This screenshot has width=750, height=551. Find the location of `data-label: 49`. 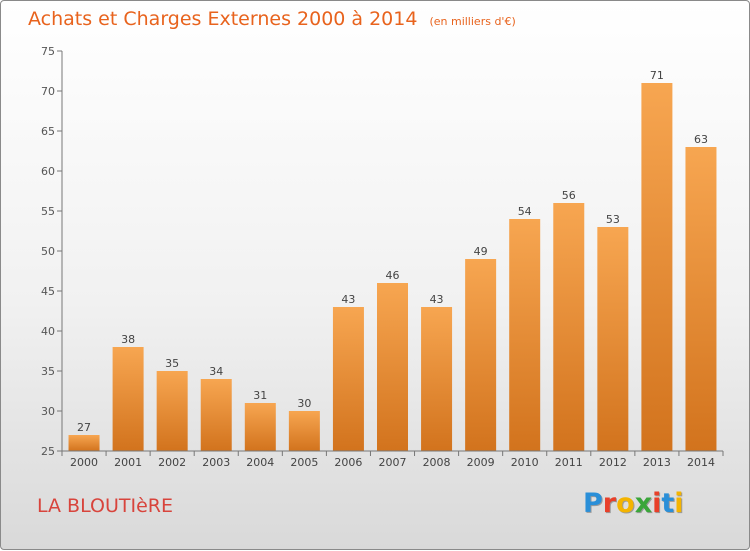

data-label: 49 is located at coordinates (481, 251).